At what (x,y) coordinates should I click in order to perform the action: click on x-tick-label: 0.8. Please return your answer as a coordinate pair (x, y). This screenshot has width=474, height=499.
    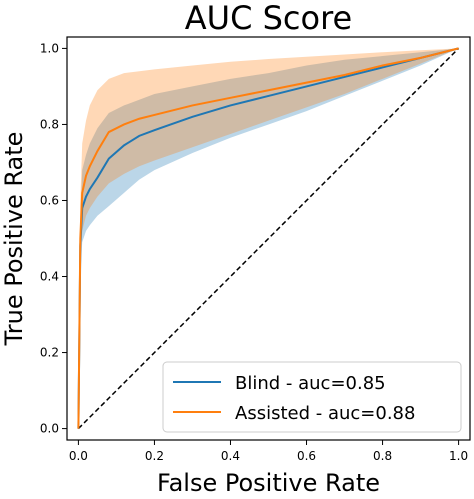
    Looking at the image, I should click on (382, 456).